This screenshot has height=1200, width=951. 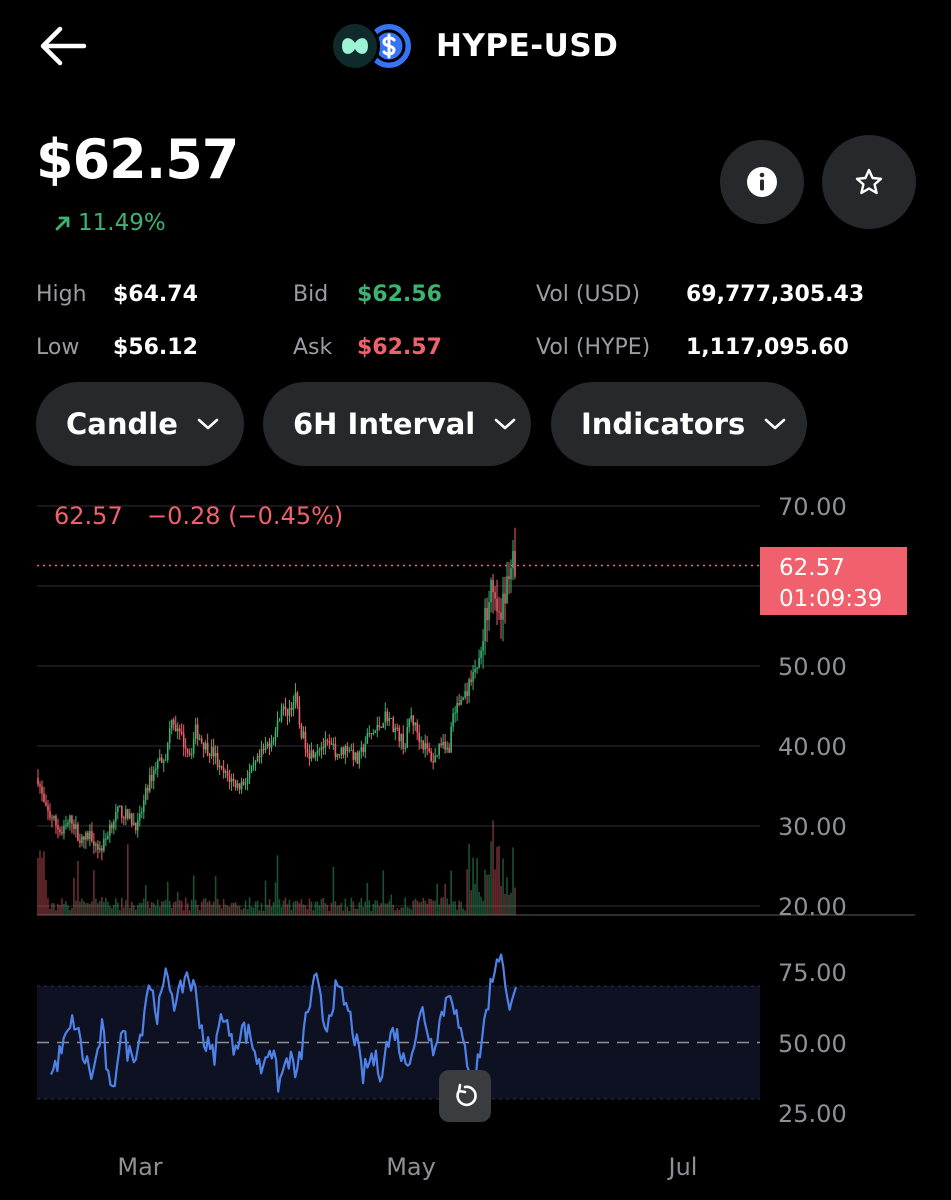 What do you see at coordinates (869, 182) in the screenshot?
I see `watchlist-star-button` at bounding box center [869, 182].